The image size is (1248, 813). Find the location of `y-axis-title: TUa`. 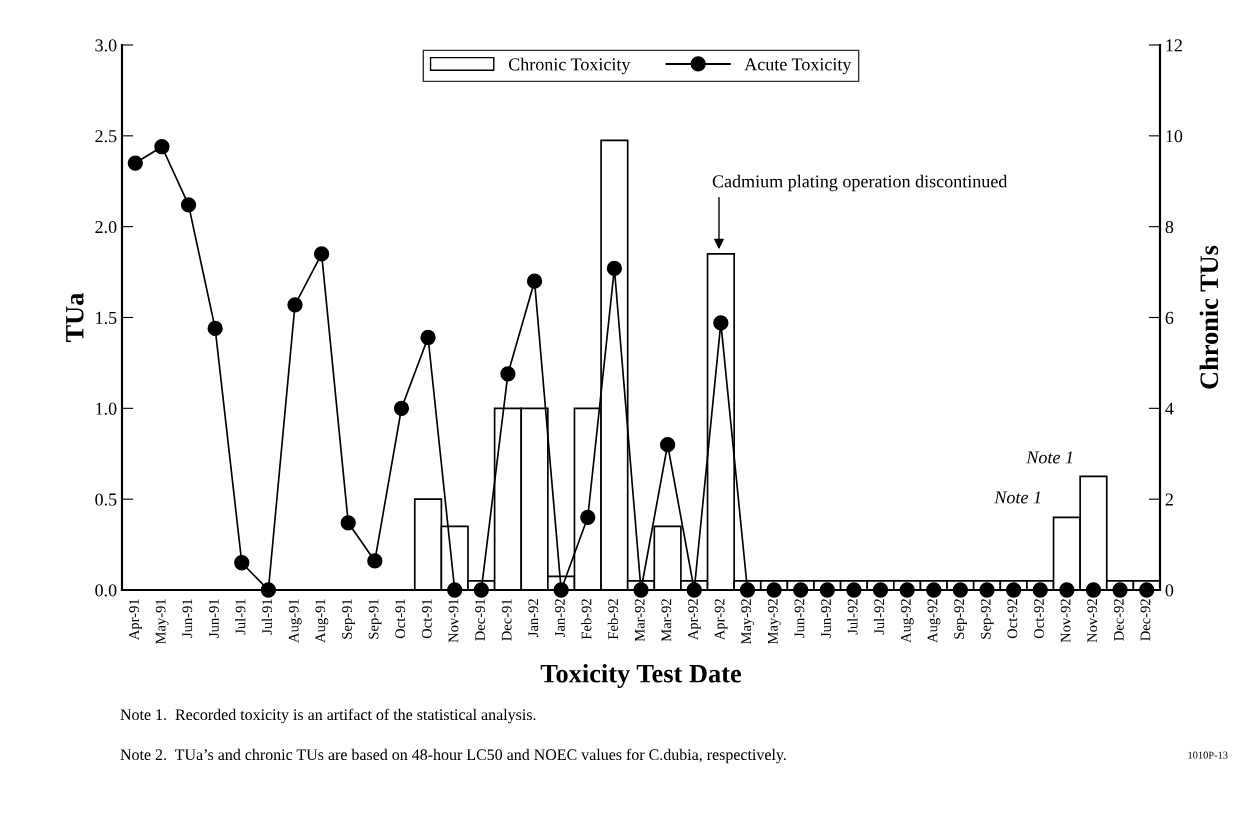

y-axis-title: TUa is located at coordinates (75, 317).